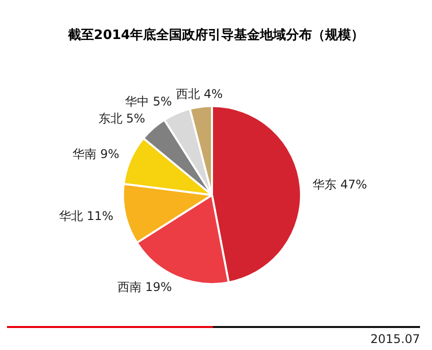 The image size is (432, 350). What do you see at coordinates (216, 35) in the screenshot?
I see `chart-title: 截至2014年底全国政府引导基金地域分布（规模）` at bounding box center [216, 35].